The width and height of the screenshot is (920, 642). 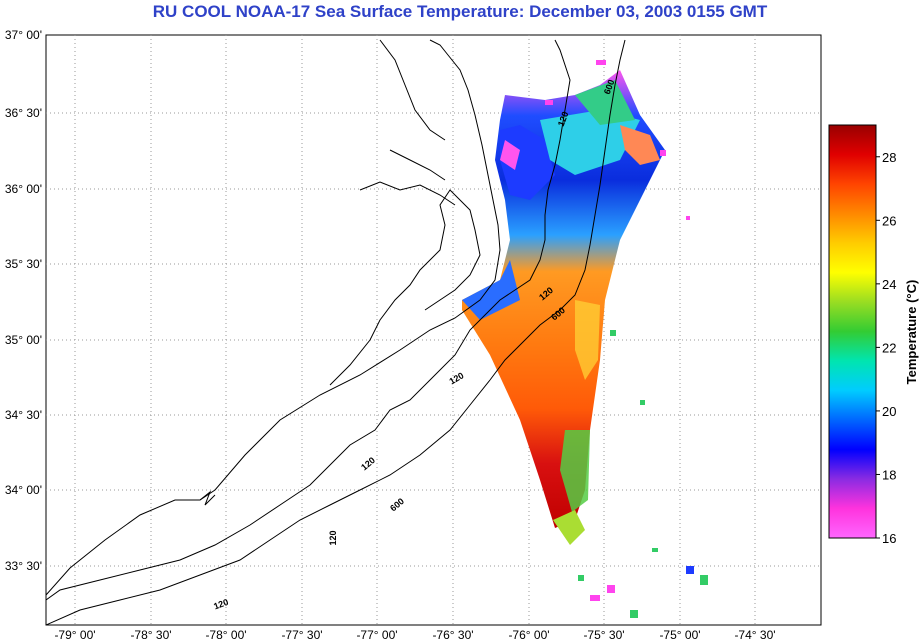 What do you see at coordinates (911, 332) in the screenshot?
I see `colorbar-label: Temperature (°C)` at bounding box center [911, 332].